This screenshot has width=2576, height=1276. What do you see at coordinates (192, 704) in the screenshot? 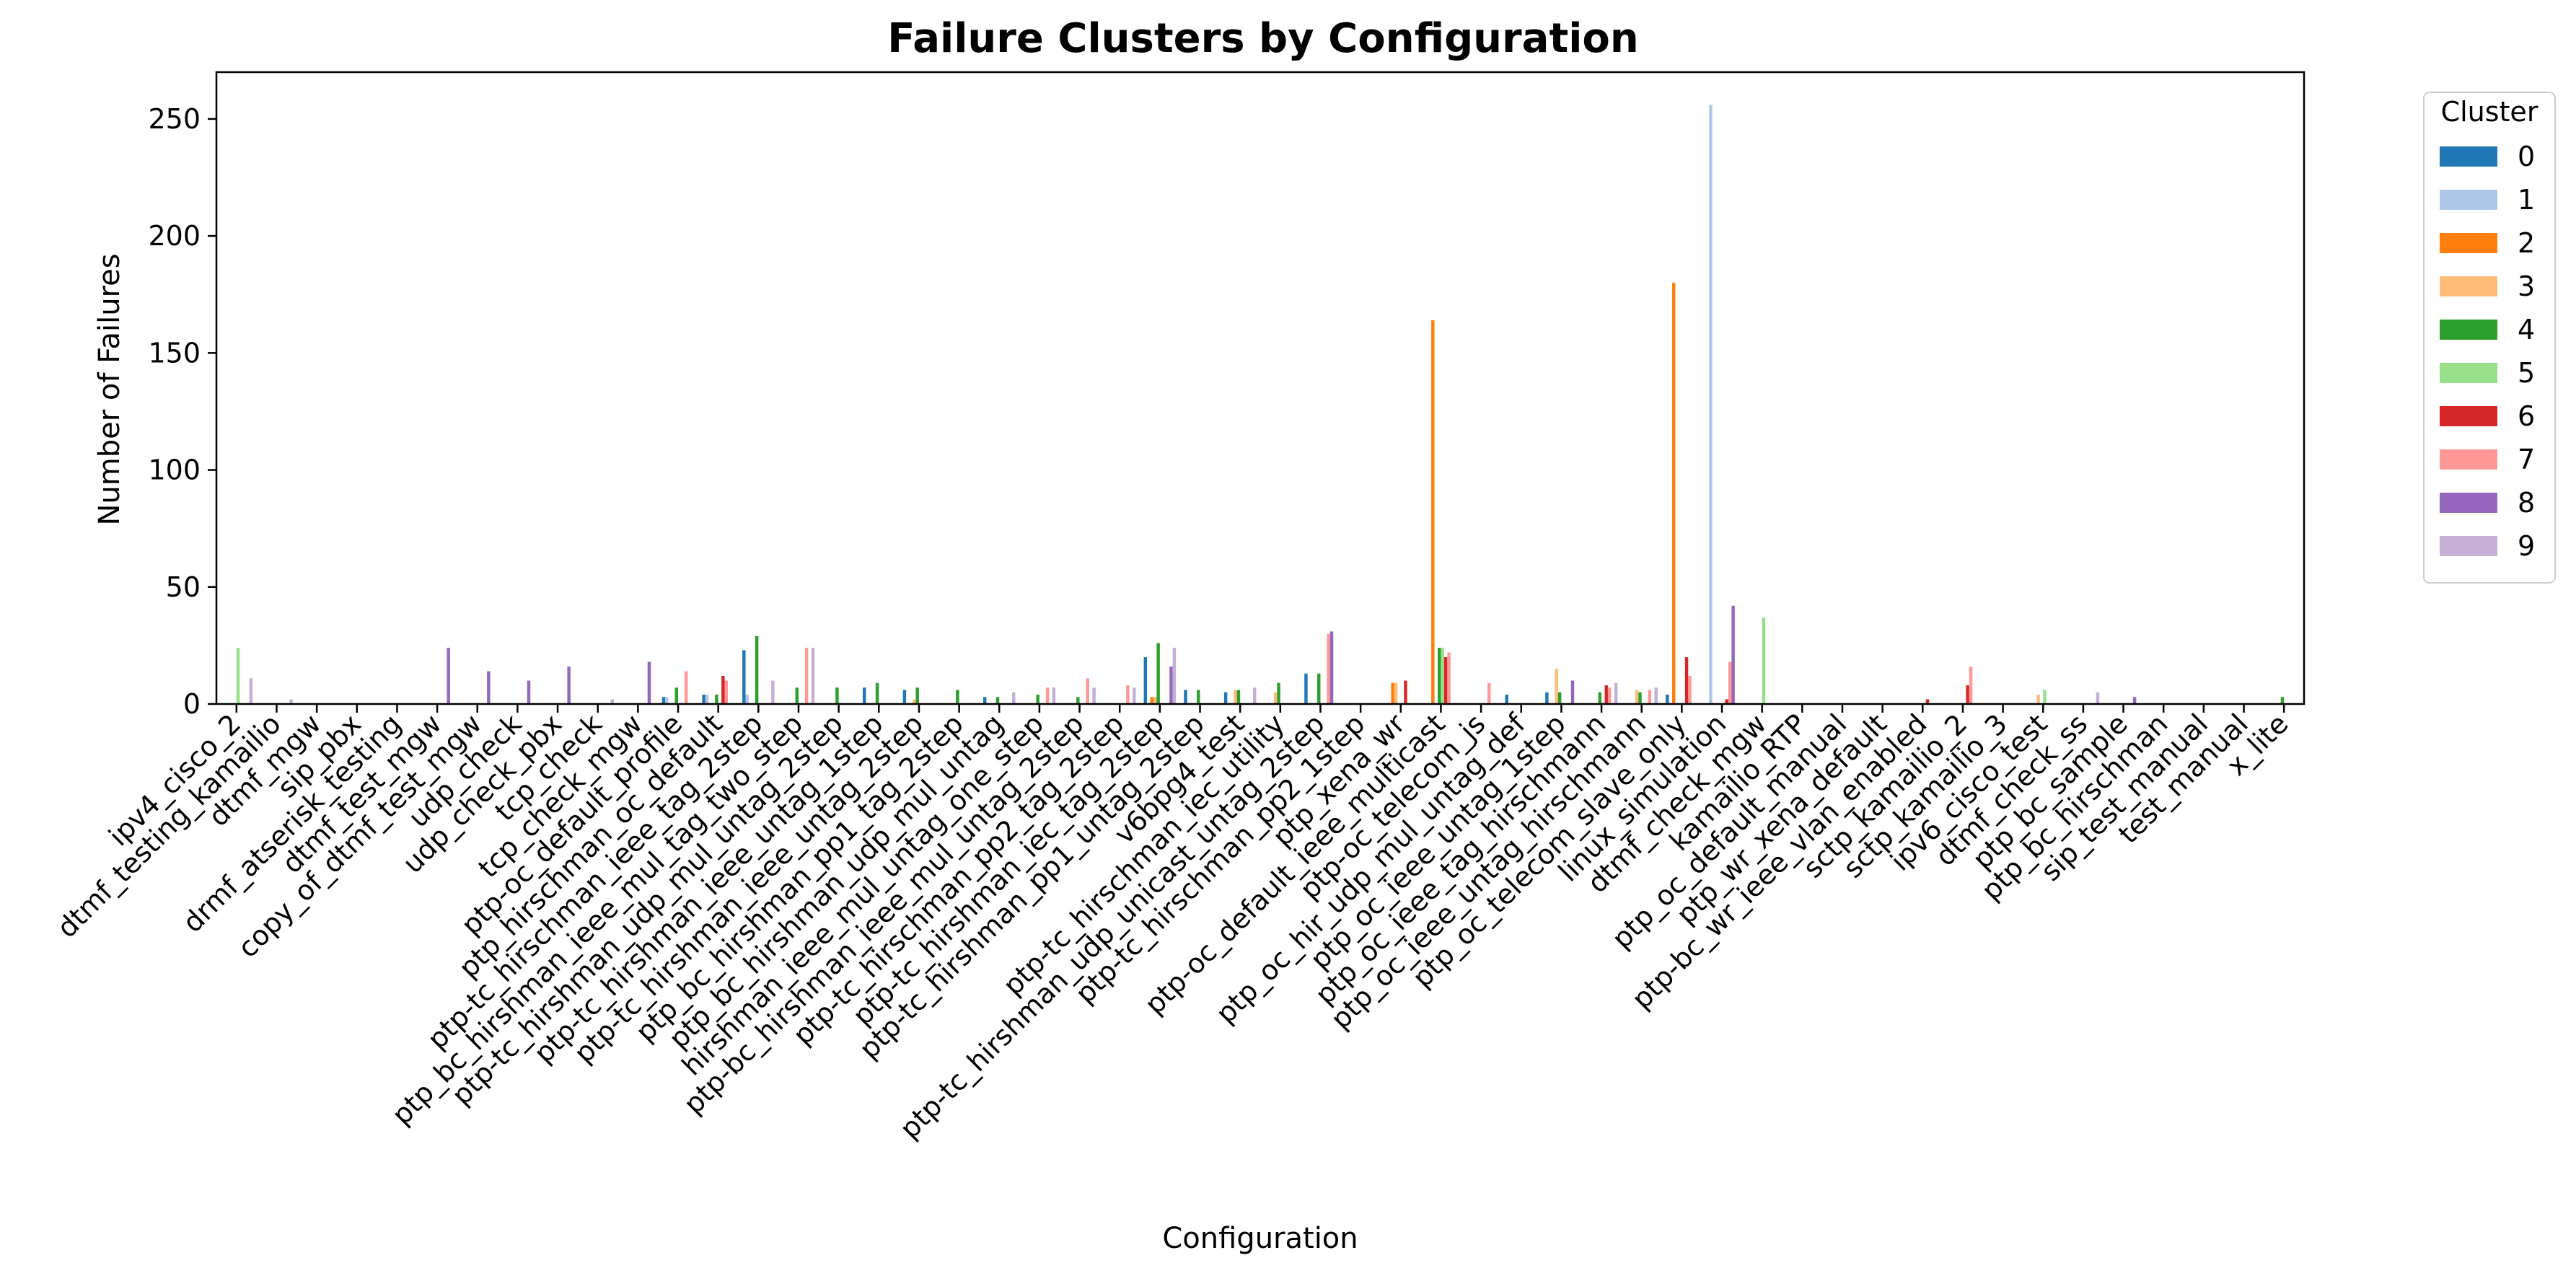
I see `y-tick-label: 0` at bounding box center [192, 704].